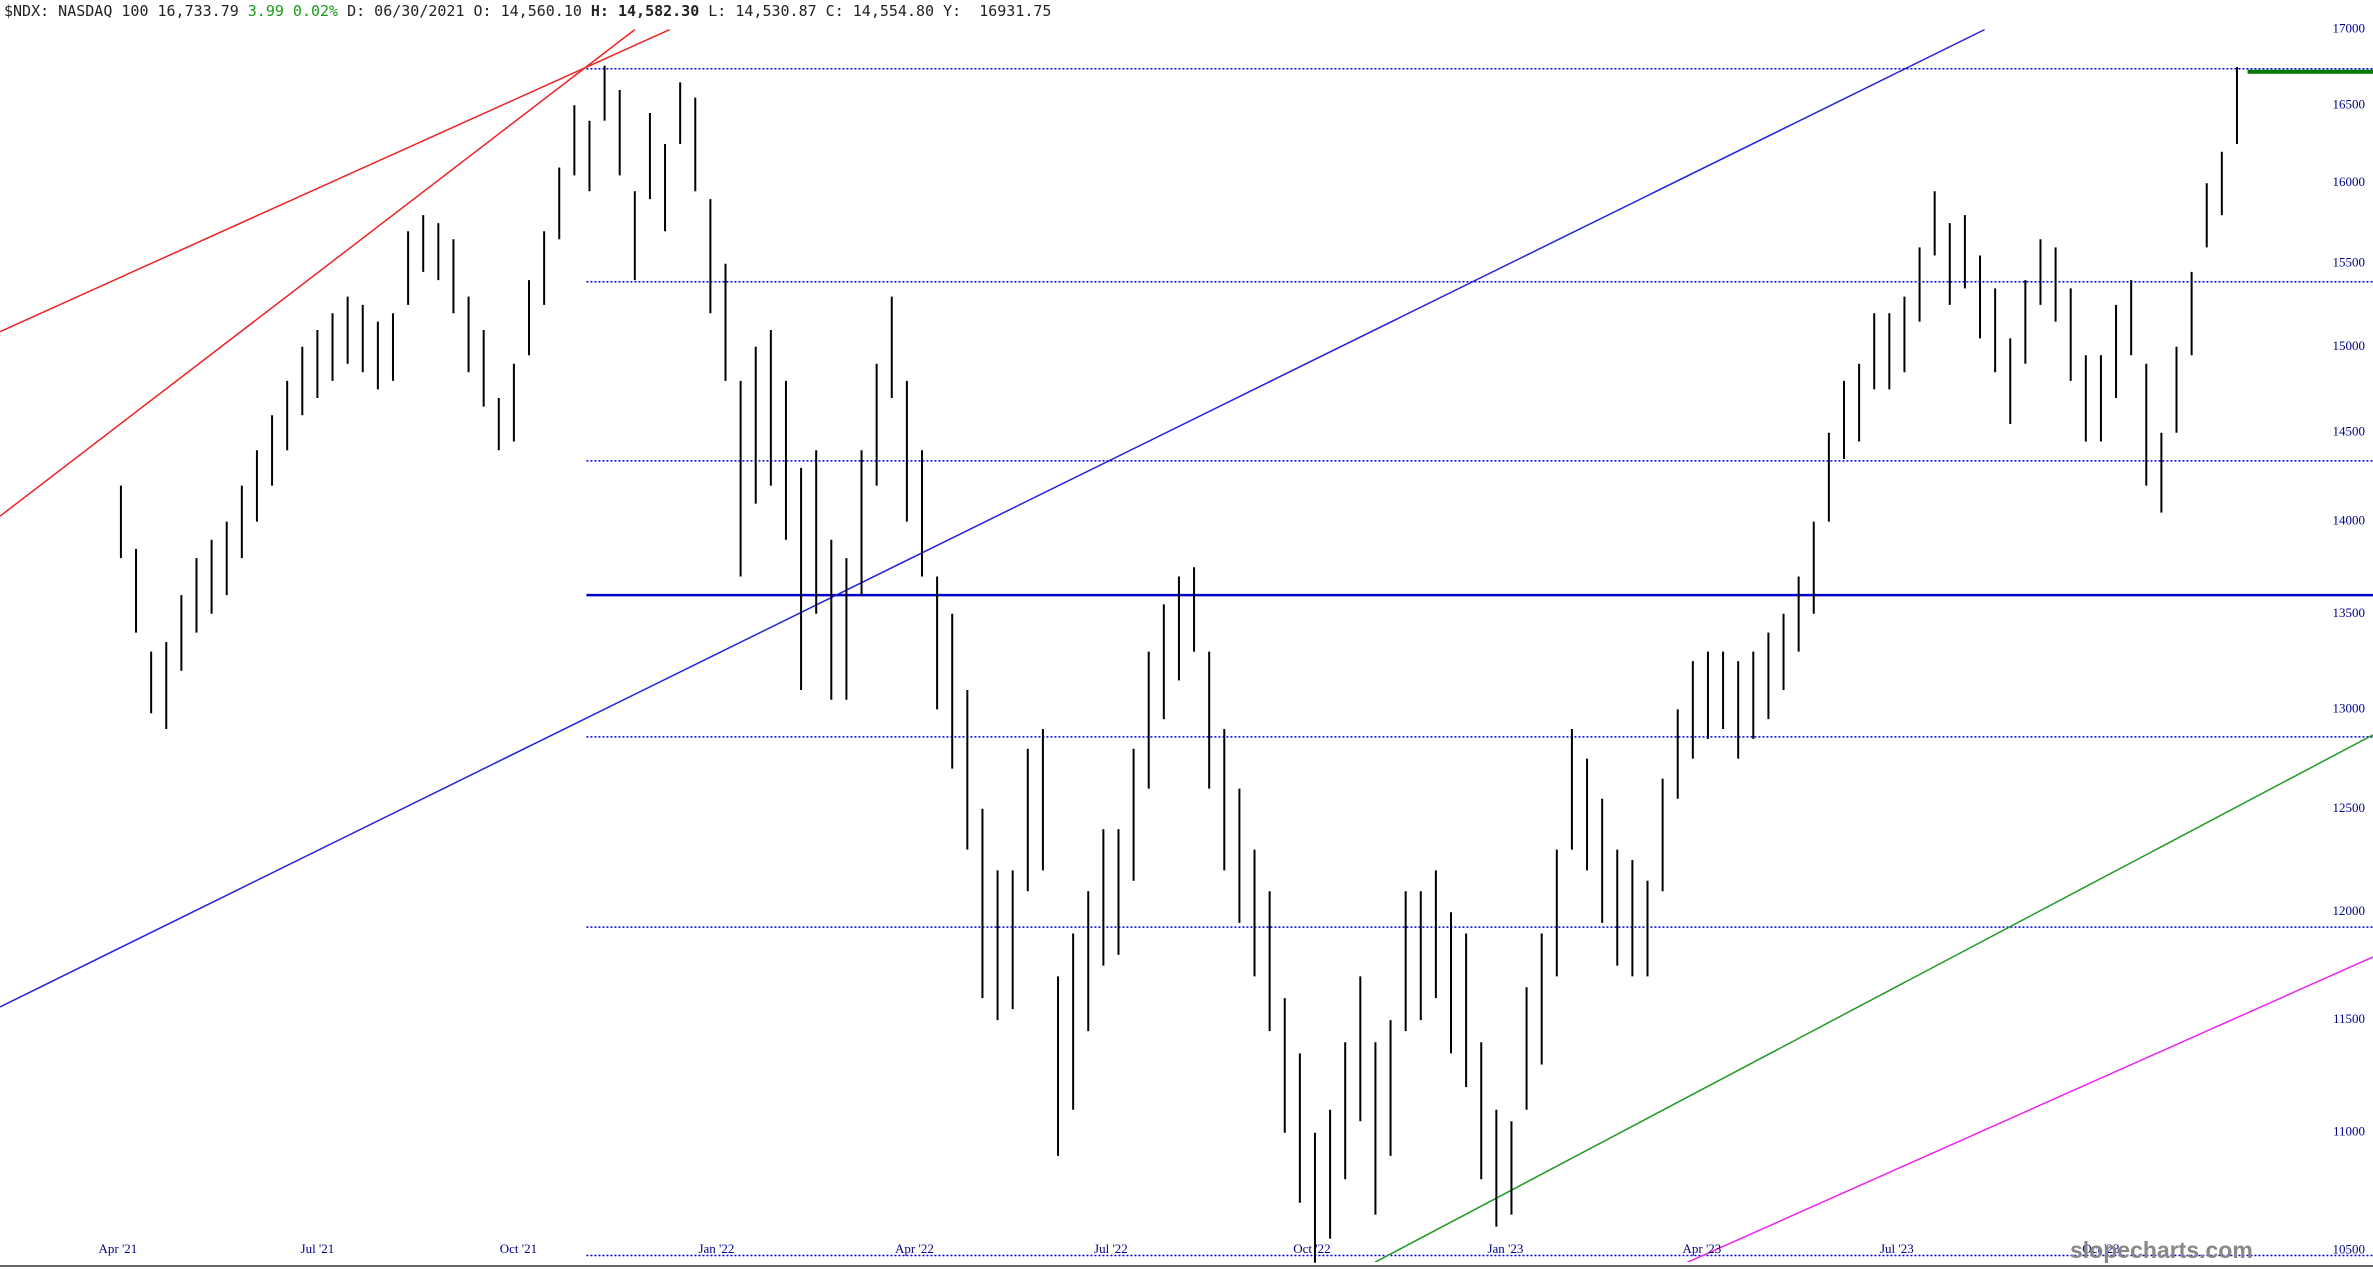 The width and height of the screenshot is (2373, 1270). What do you see at coordinates (914, 1248) in the screenshot?
I see `x-tick-label: Apr '22` at bounding box center [914, 1248].